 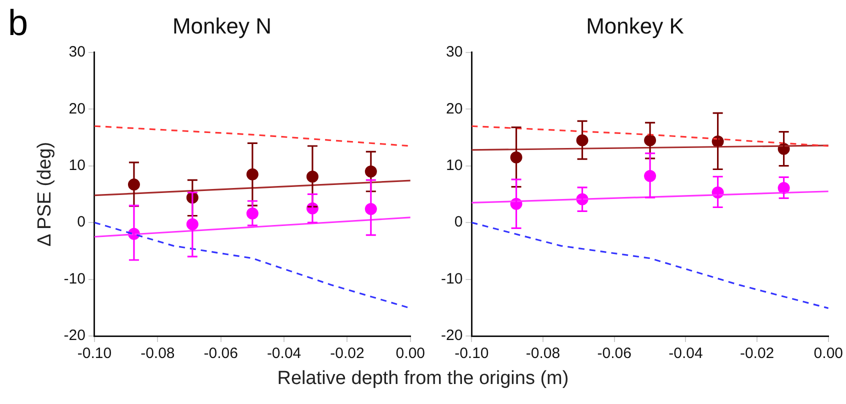 I want to click on chart-title: Monkey N, so click(x=222, y=25).